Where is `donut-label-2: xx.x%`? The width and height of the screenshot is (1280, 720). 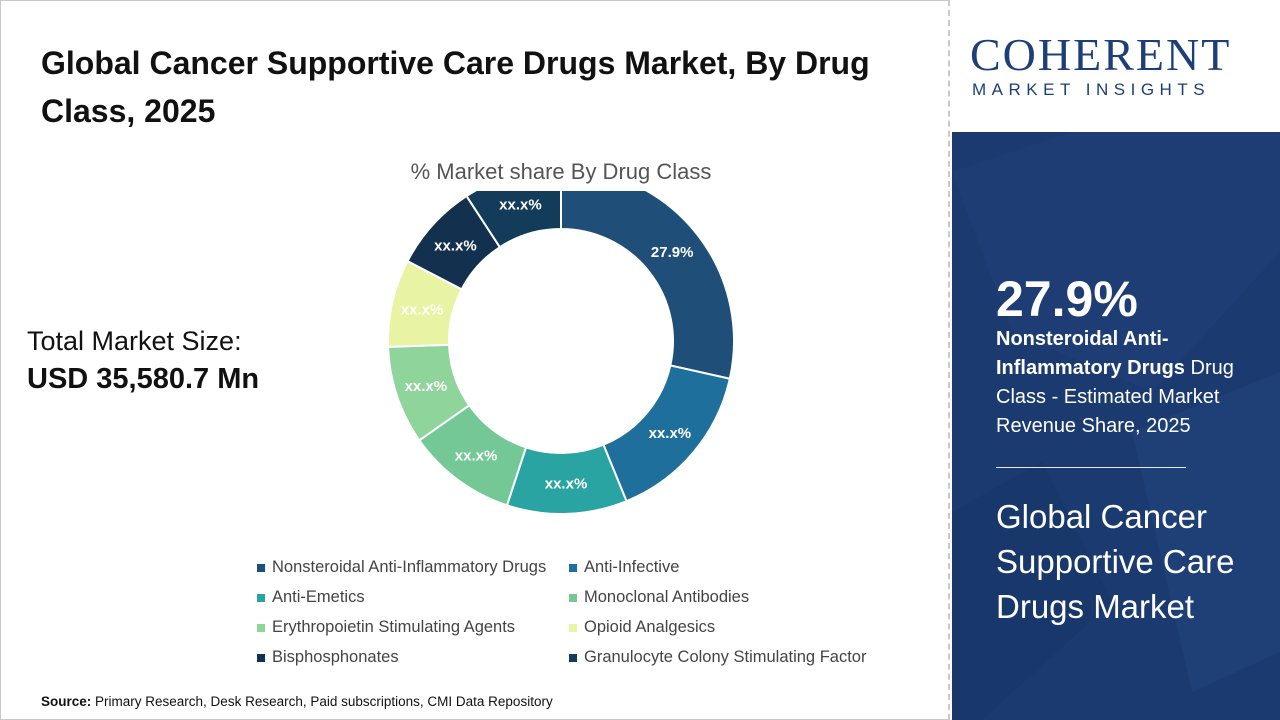 donut-label-2: xx.x% is located at coordinates (566, 483).